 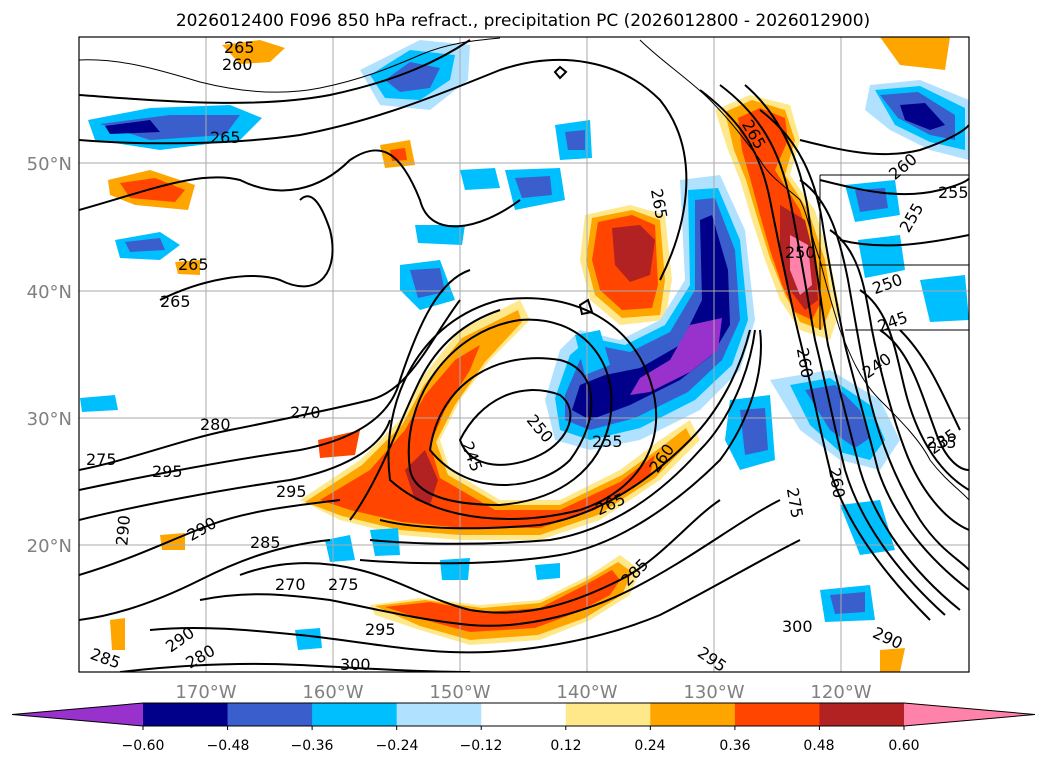 I want to click on lon-label-150w: 150°W, so click(x=459, y=692).